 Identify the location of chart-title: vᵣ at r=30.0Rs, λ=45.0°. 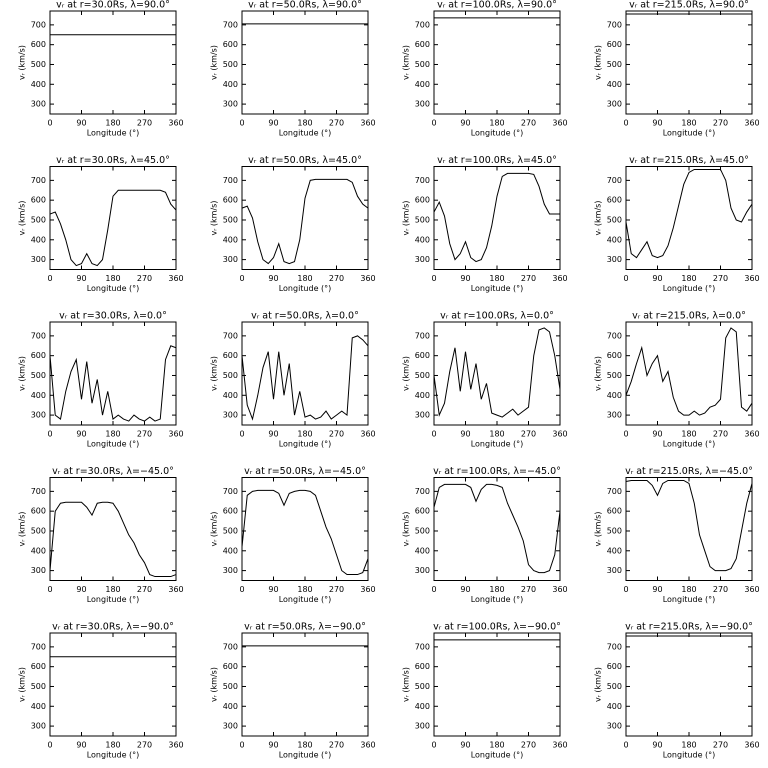
(113, 160).